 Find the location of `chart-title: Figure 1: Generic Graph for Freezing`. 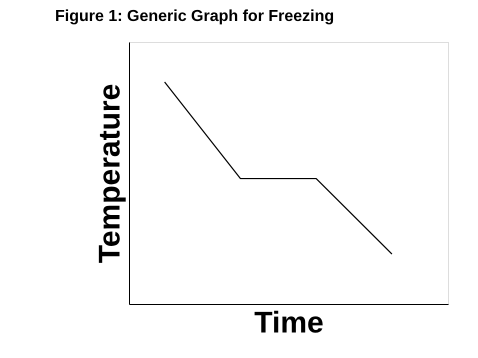

chart-title: Figure 1: Generic Graph for Freezing is located at coordinates (194, 16).